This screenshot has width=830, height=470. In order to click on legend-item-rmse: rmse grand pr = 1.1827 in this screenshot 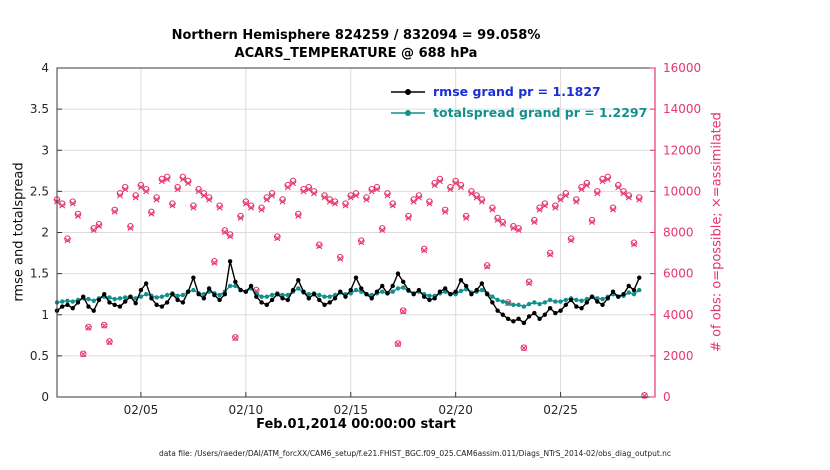, I will do `click(518, 91)`.